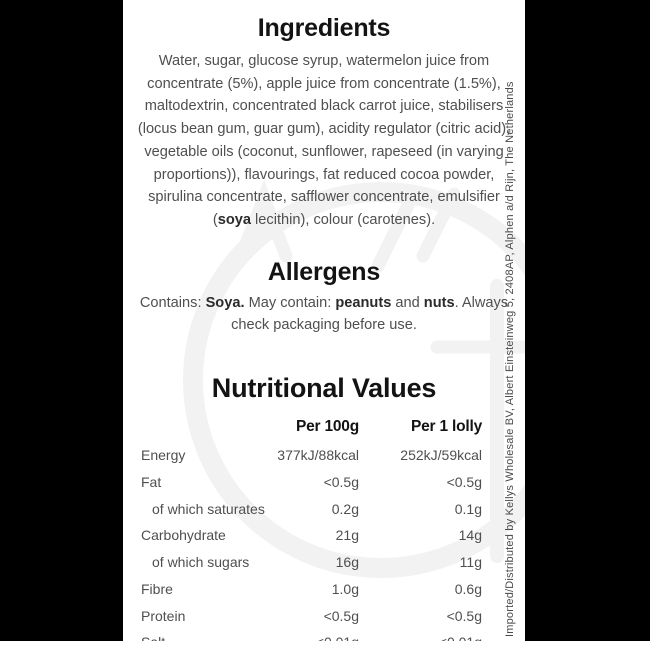  Describe the element at coordinates (318, 455) in the screenshot. I see `value-per-100g: 377kJ/88kcal` at that location.